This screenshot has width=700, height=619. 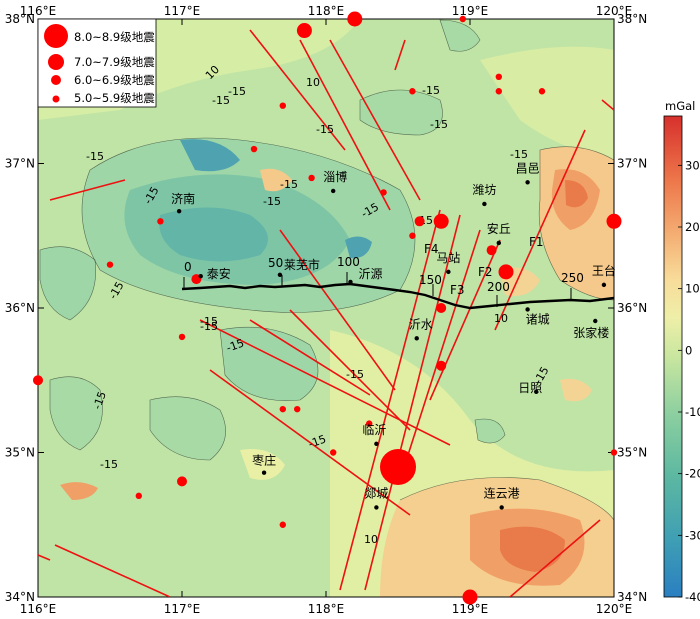 I want to click on city-label: 连云港, so click(x=502, y=492).